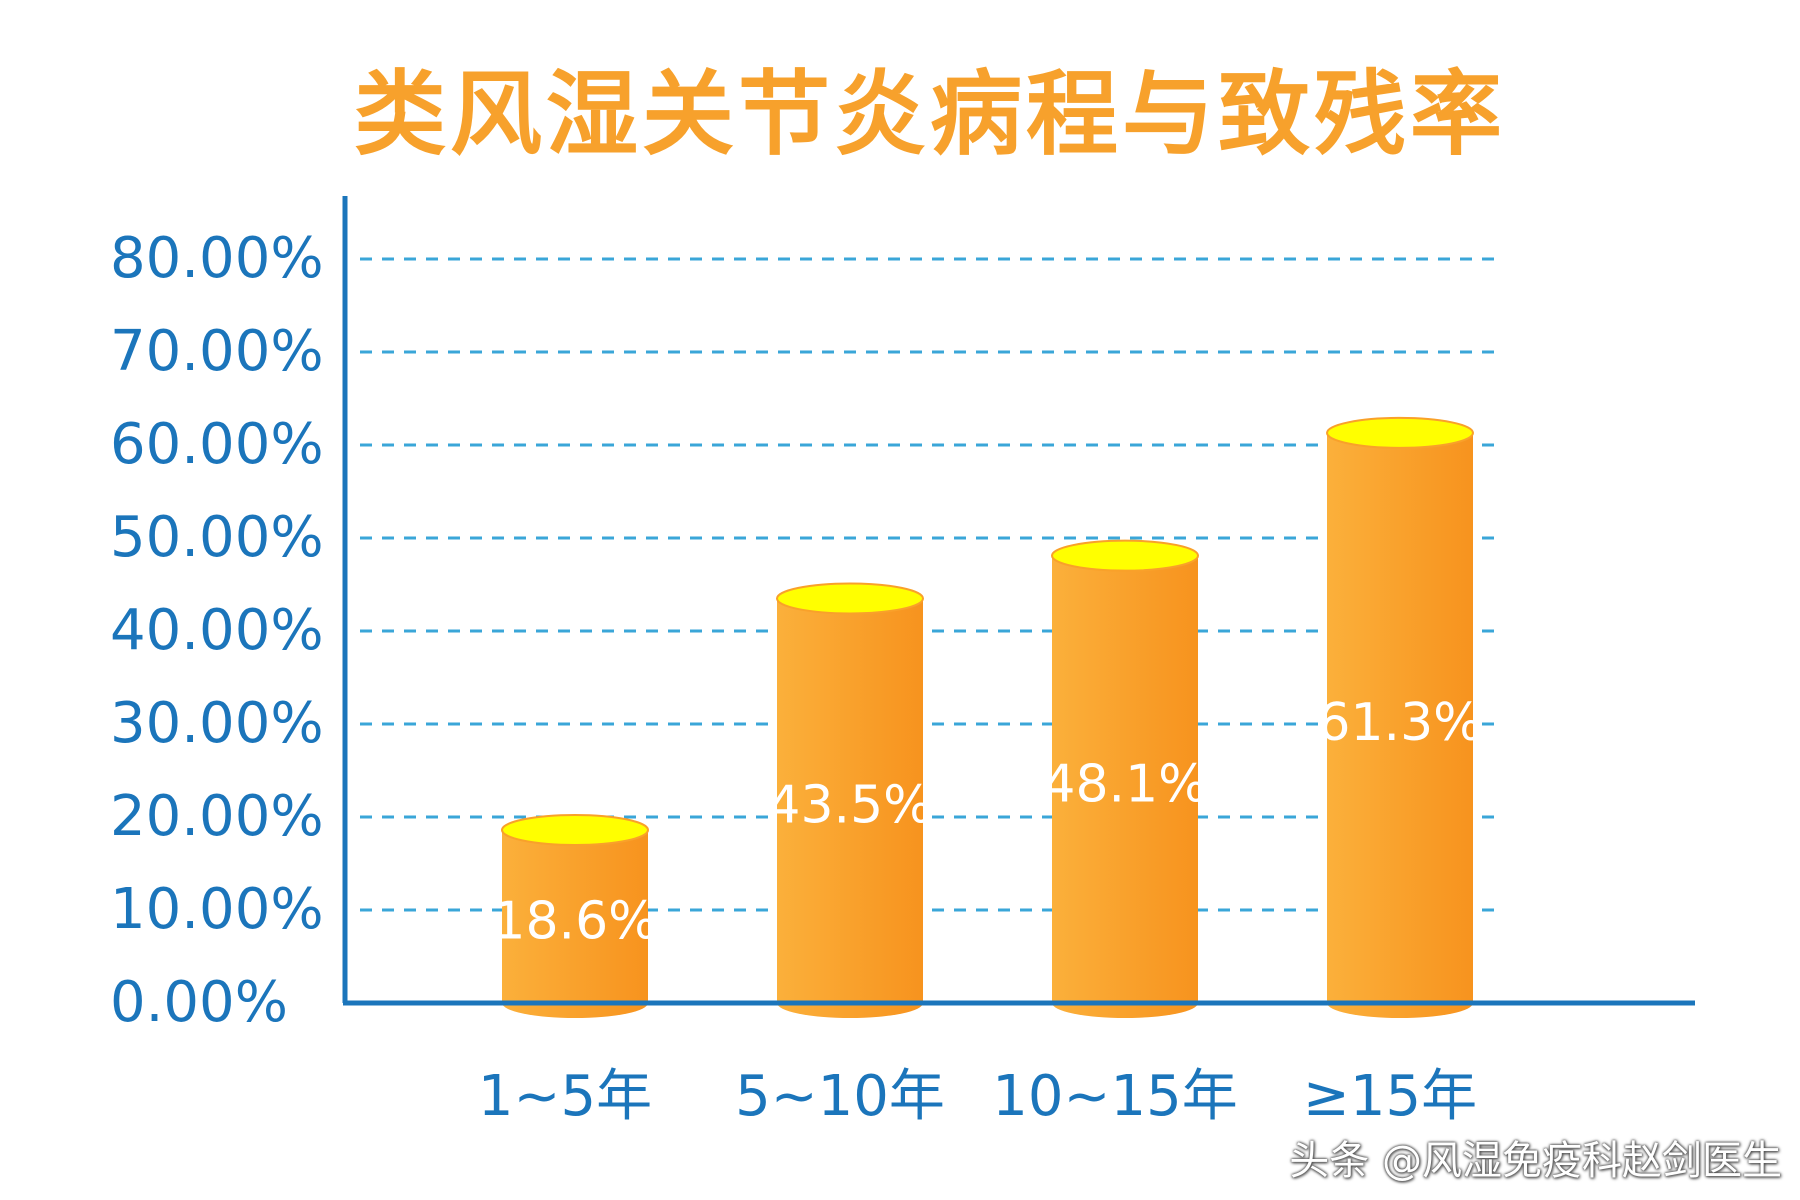  What do you see at coordinates (840, 1096) in the screenshot?
I see `x-tick-label: 5~10年` at bounding box center [840, 1096].